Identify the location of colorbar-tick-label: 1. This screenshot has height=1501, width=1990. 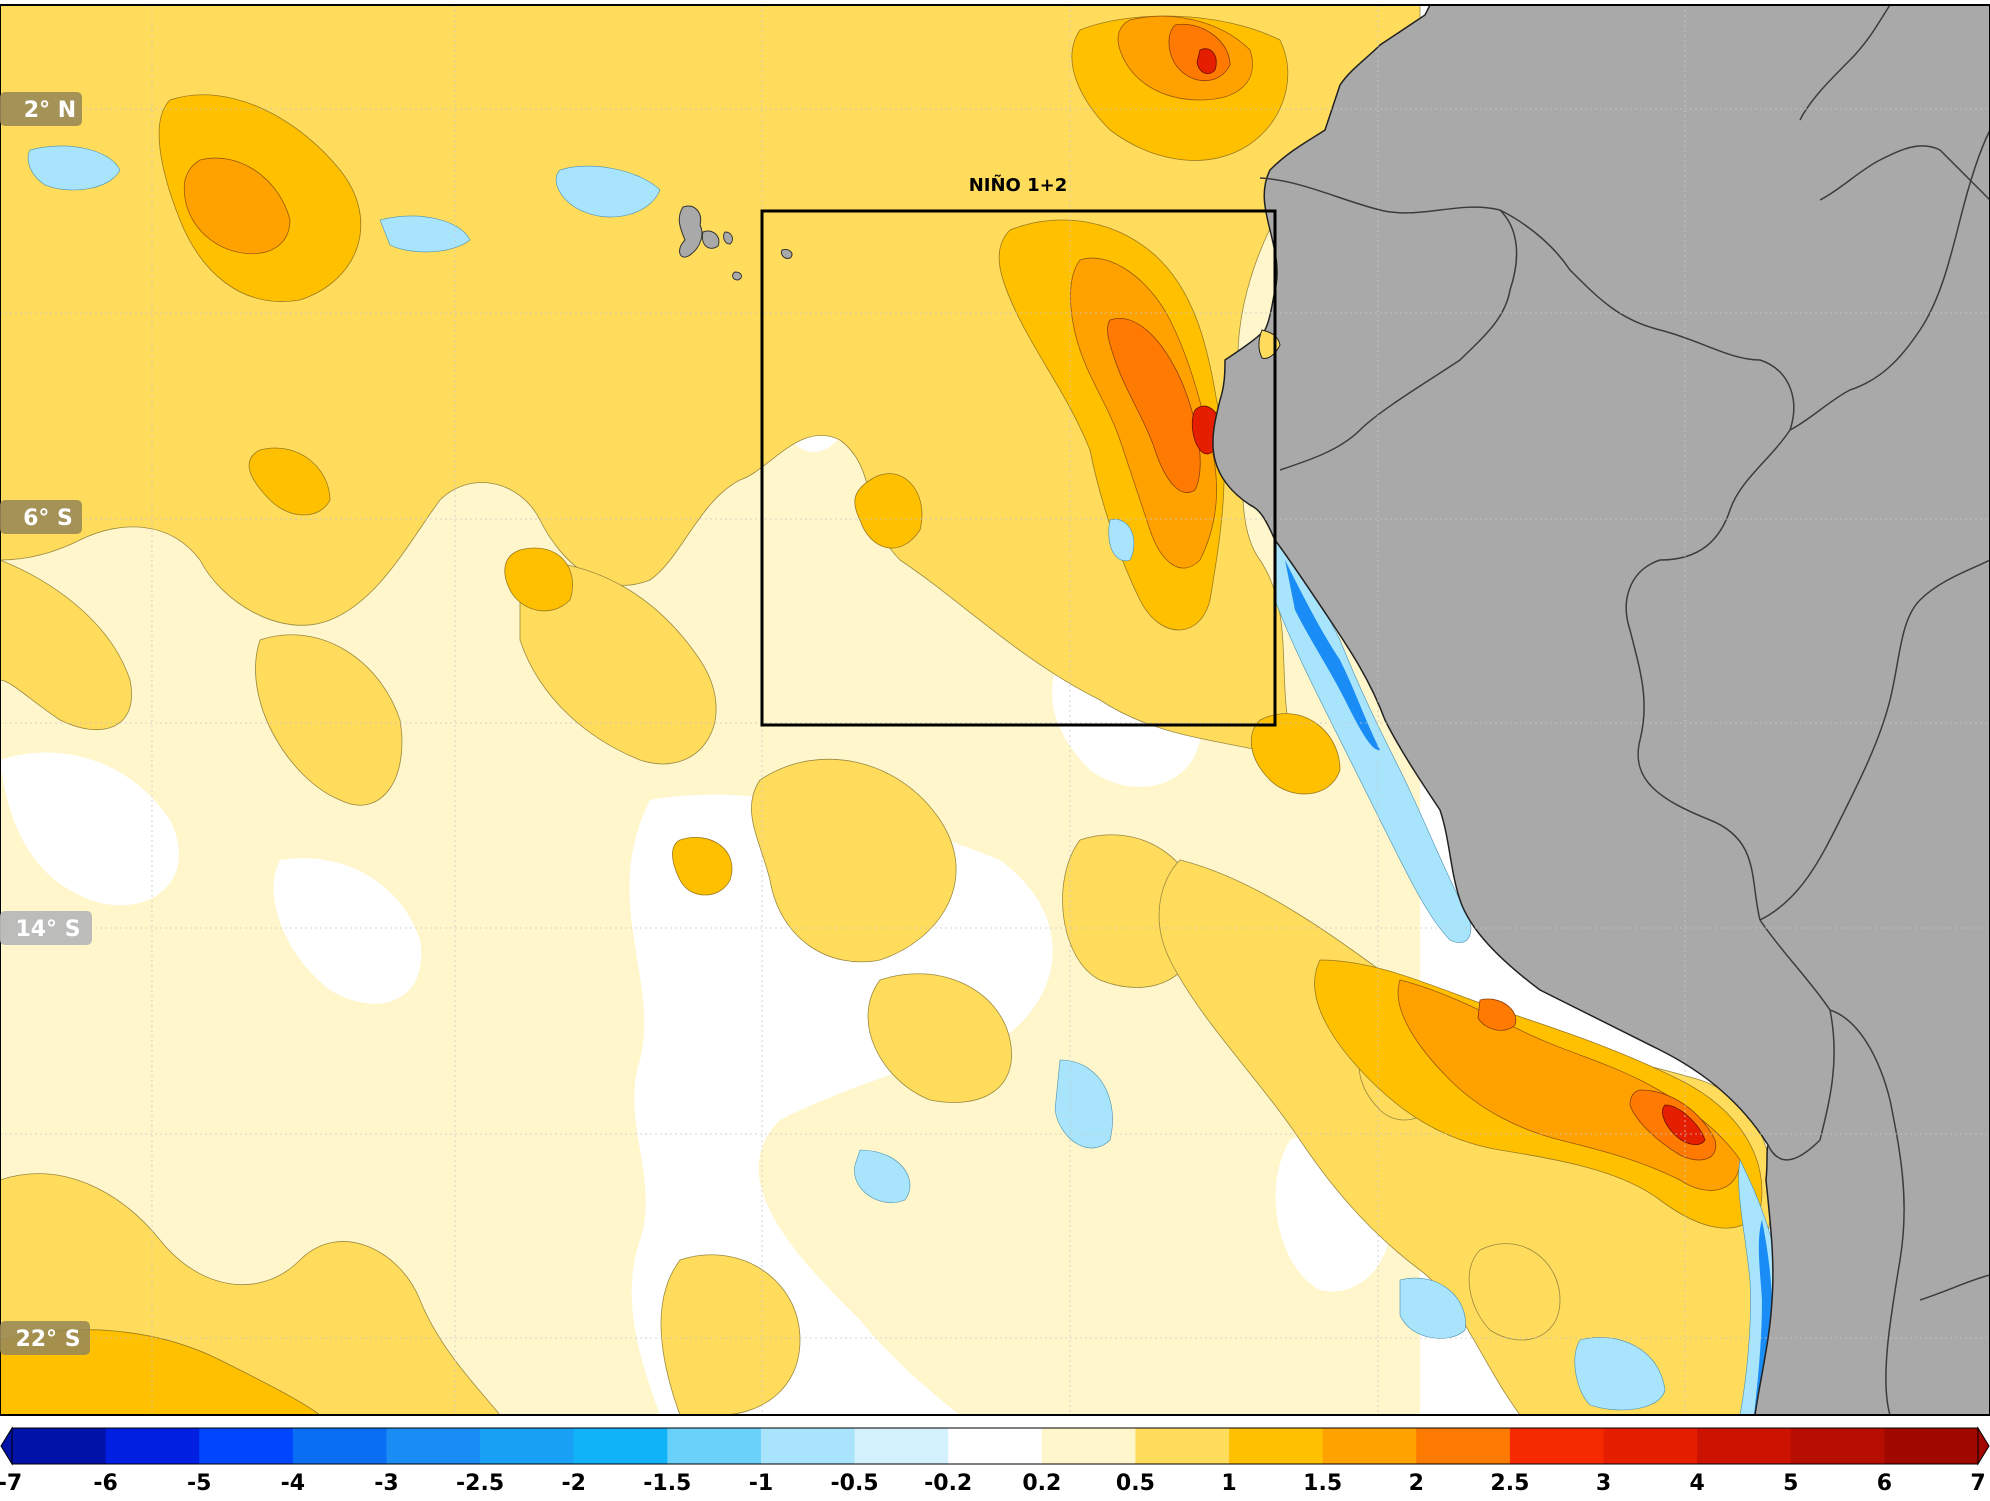
(1228, 1483).